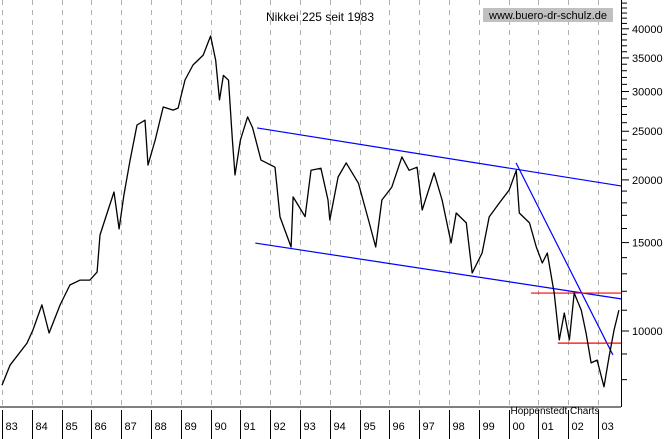  Describe the element at coordinates (578, 427) in the screenshot. I see `x-tick-label: 02` at that location.